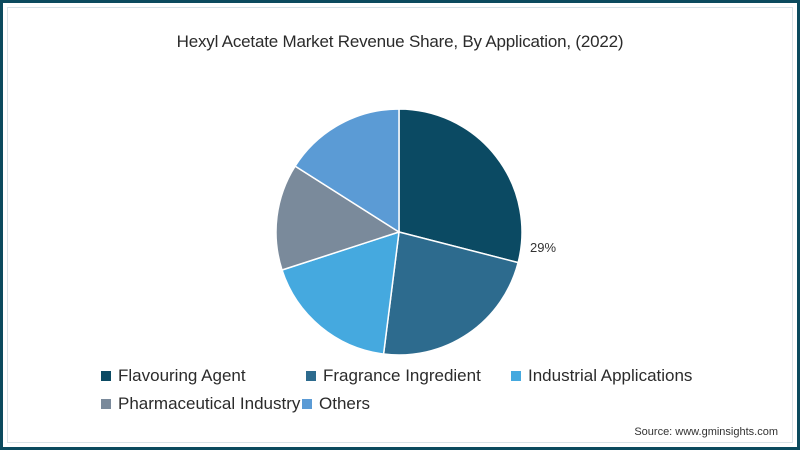 The width and height of the screenshot is (800, 450). Describe the element at coordinates (209, 403) in the screenshot. I see `legend-label: Pharmaceutical Industry` at that location.